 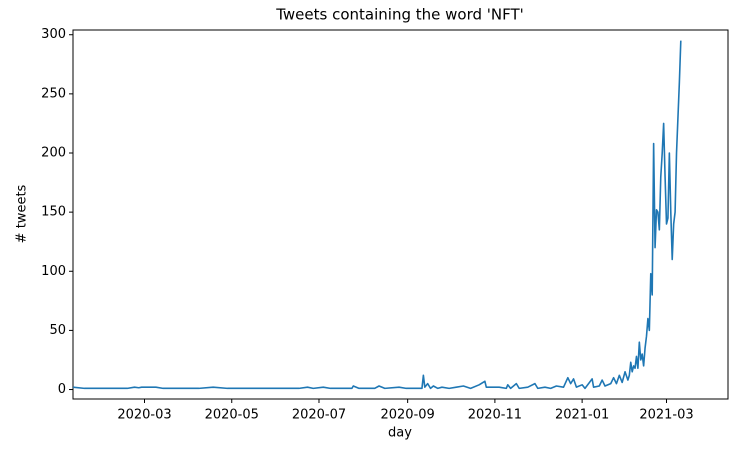 What do you see at coordinates (144, 415) in the screenshot?
I see `x-tick-label: 2020-03` at bounding box center [144, 415].